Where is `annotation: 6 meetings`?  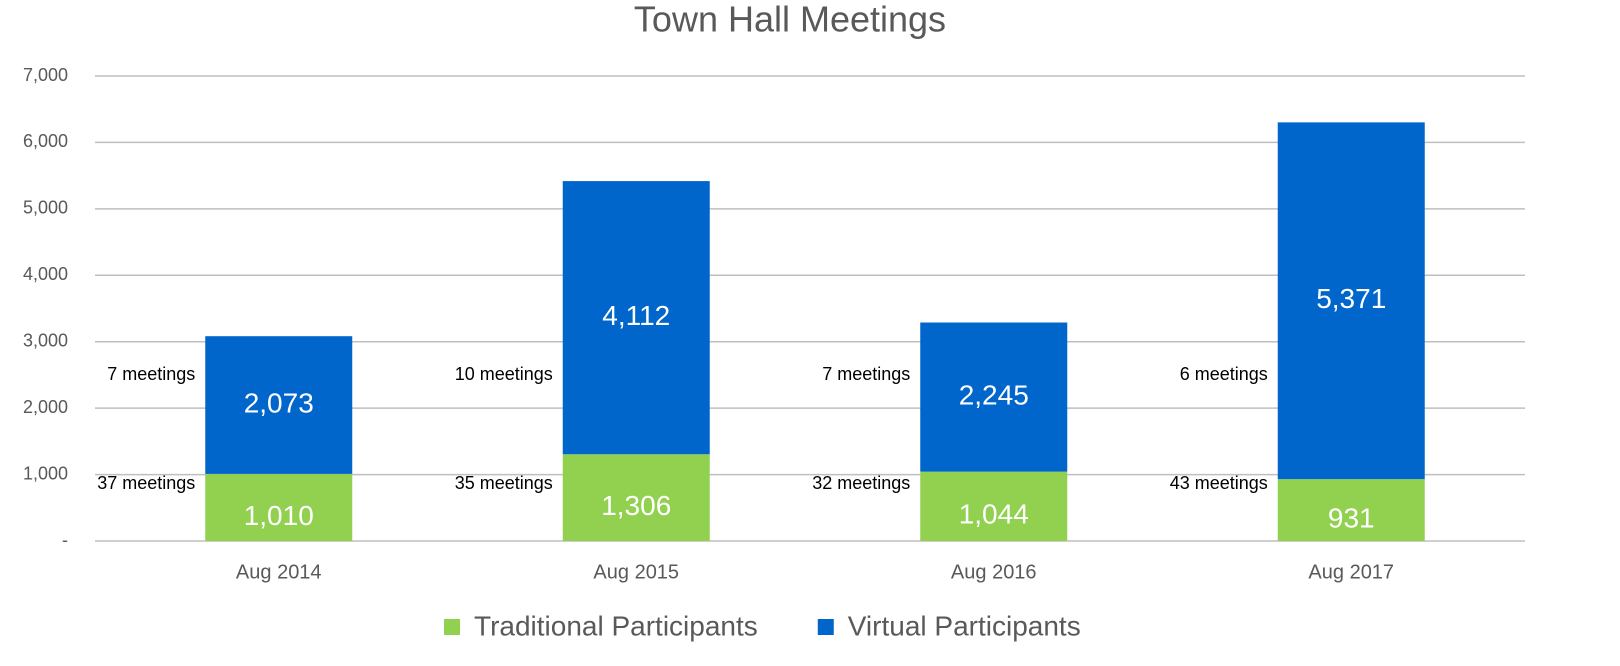 annotation: 6 meetings is located at coordinates (1224, 374).